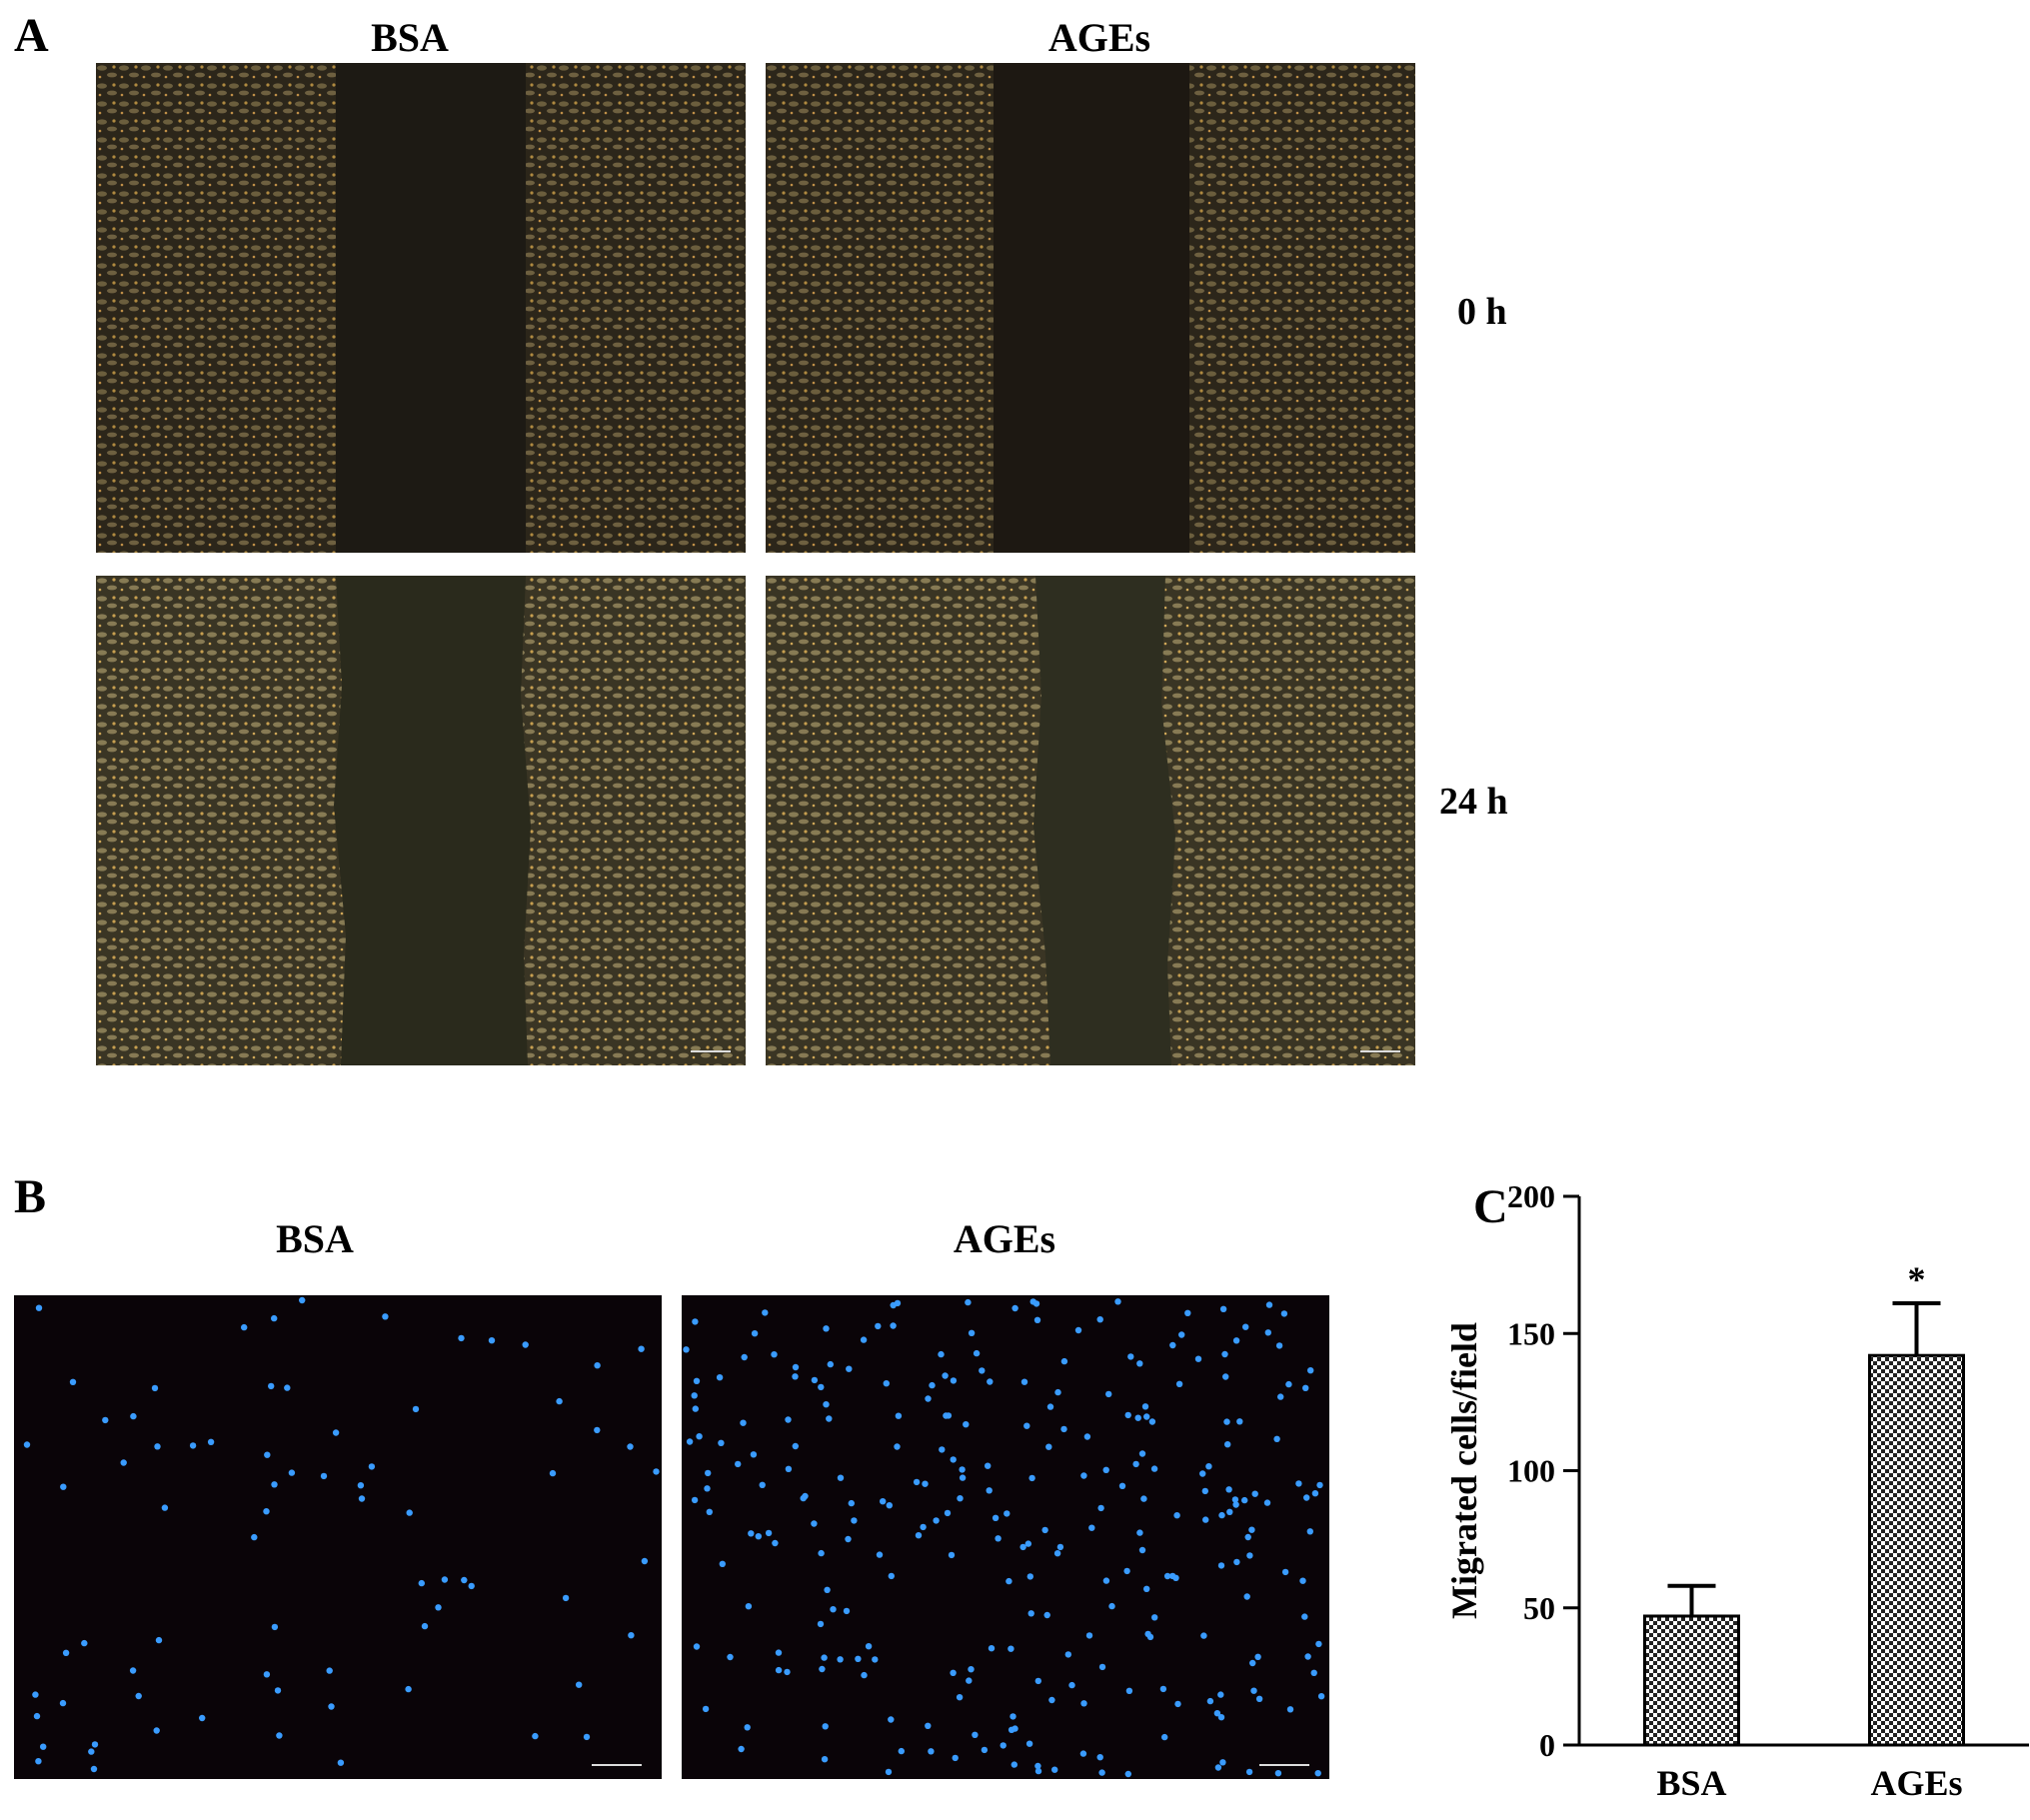 The image size is (2030, 1820). Describe the element at coordinates (1482, 312) in the screenshot. I see `panel-a-row-0h-title: 0 h` at that location.